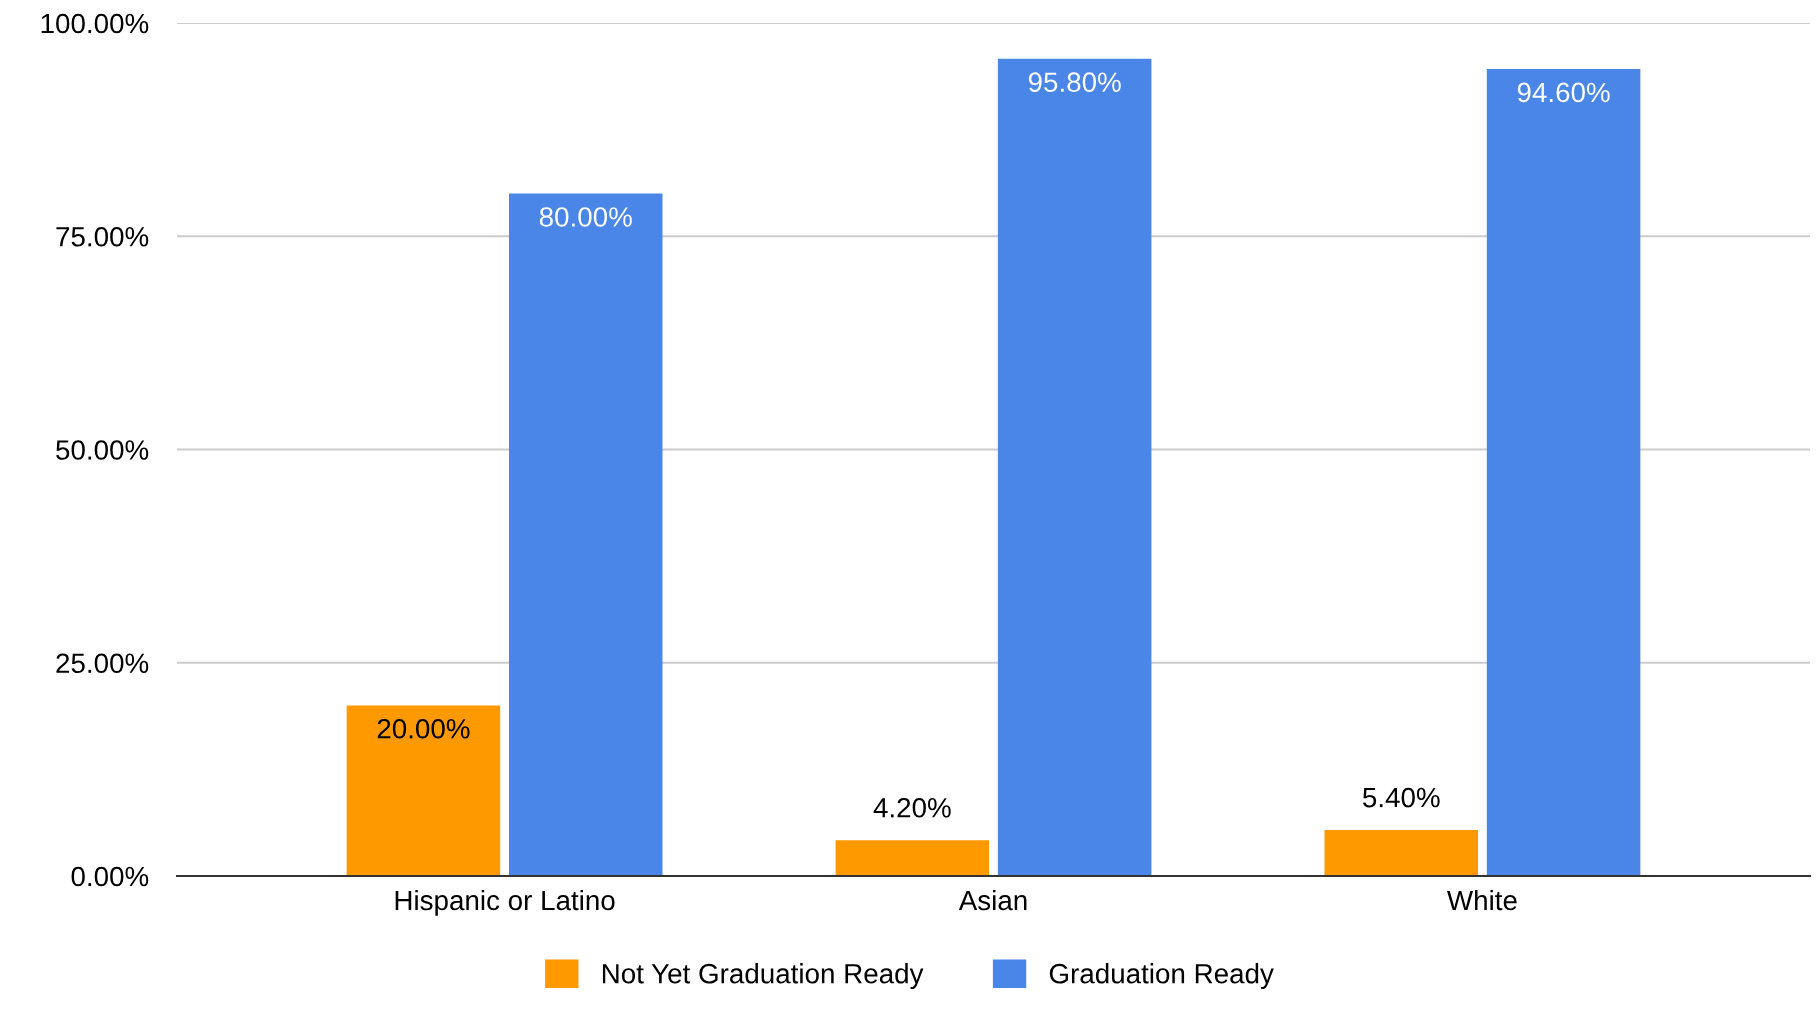 Image resolution: width=1819 pixels, height=1014 pixels. Describe the element at coordinates (992, 900) in the screenshot. I see `x-tick-label: Asian` at that location.